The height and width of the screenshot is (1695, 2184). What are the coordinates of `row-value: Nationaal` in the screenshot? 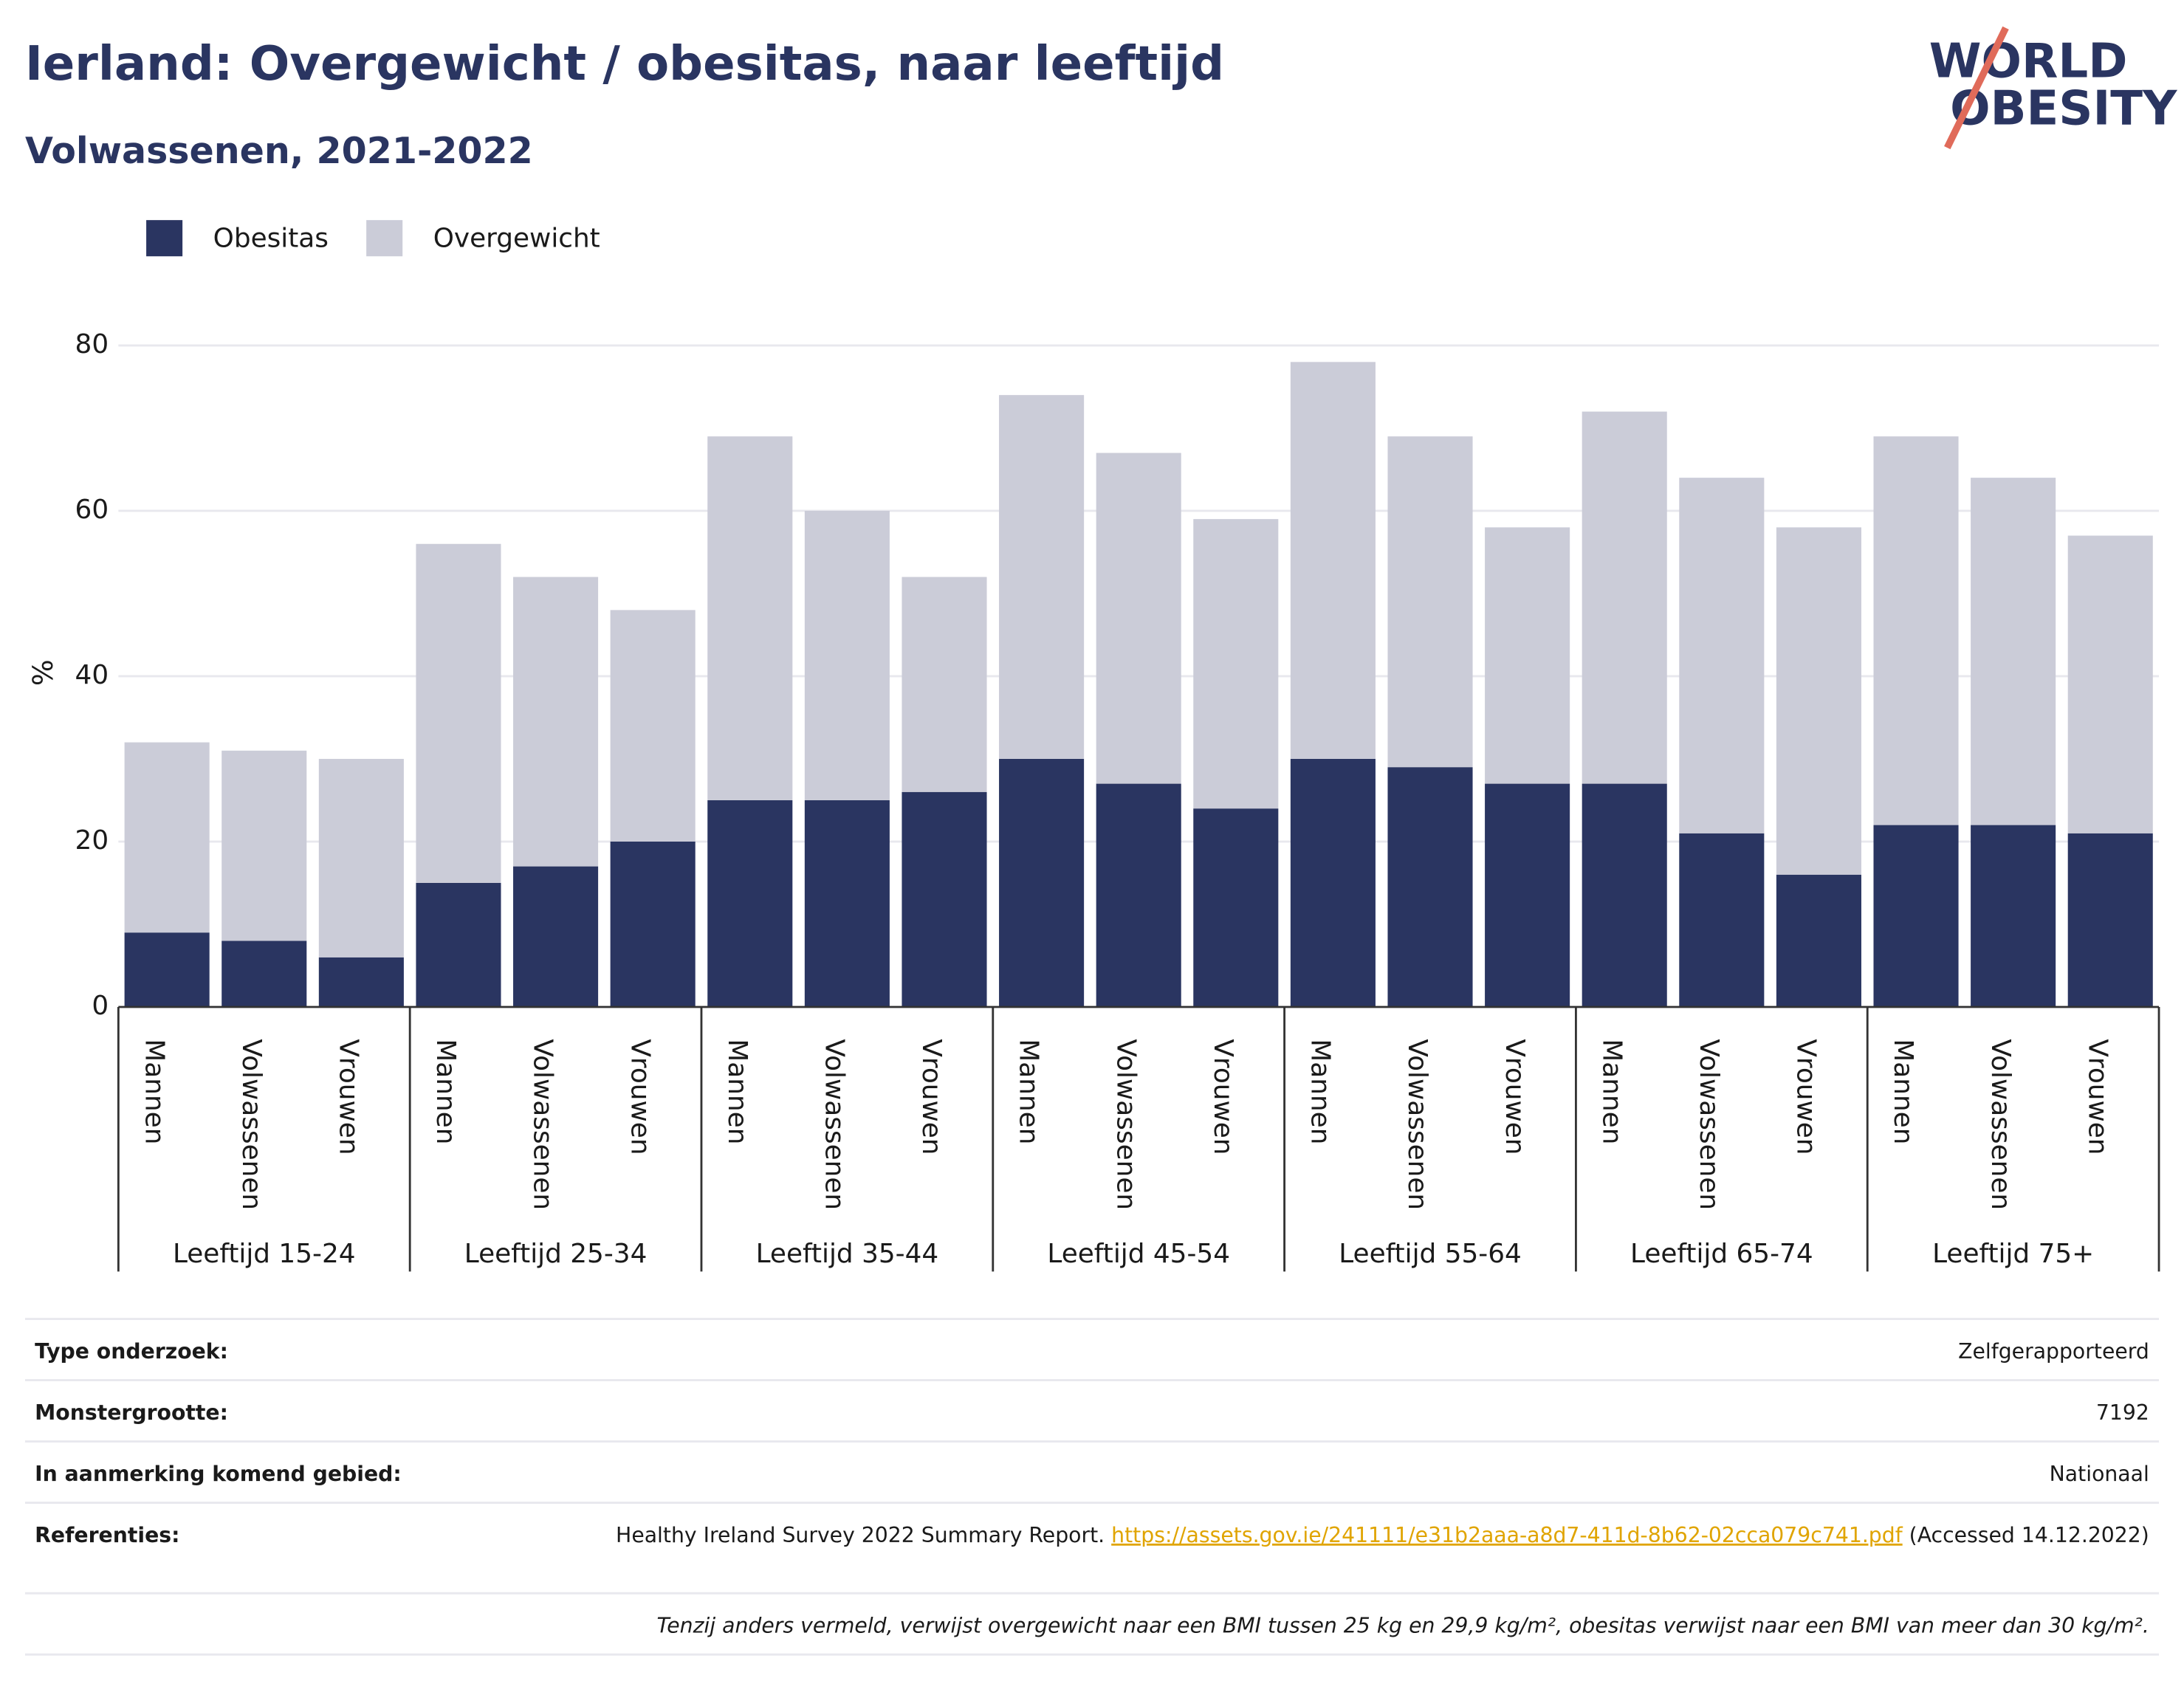 It's located at (2099, 1474).